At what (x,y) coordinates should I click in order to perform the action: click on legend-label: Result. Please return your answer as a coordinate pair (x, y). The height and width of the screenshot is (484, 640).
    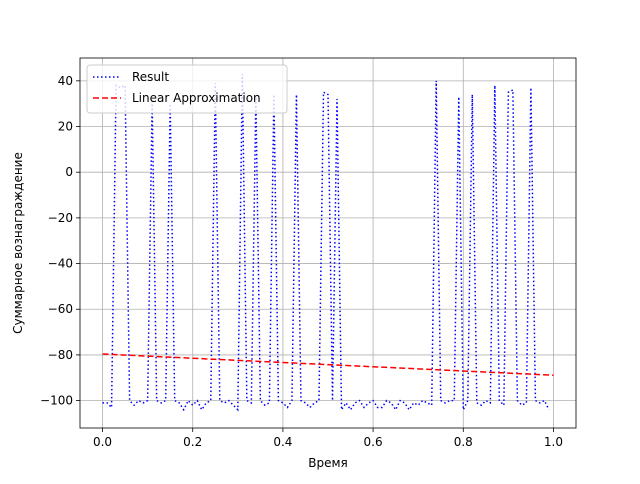
    Looking at the image, I should click on (150, 77).